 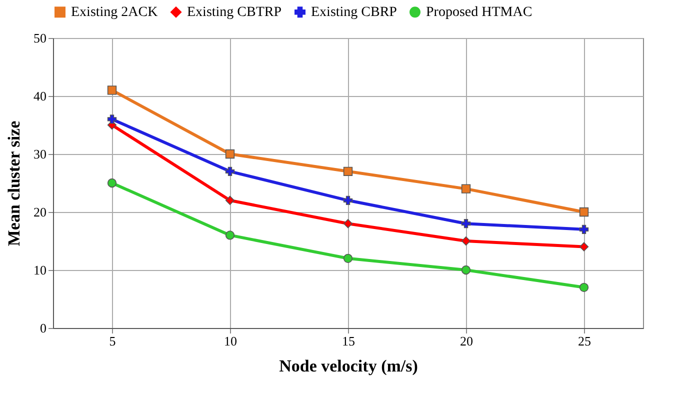 What do you see at coordinates (14, 183) in the screenshot?
I see `y-axis-title: Mean cluster size` at bounding box center [14, 183].